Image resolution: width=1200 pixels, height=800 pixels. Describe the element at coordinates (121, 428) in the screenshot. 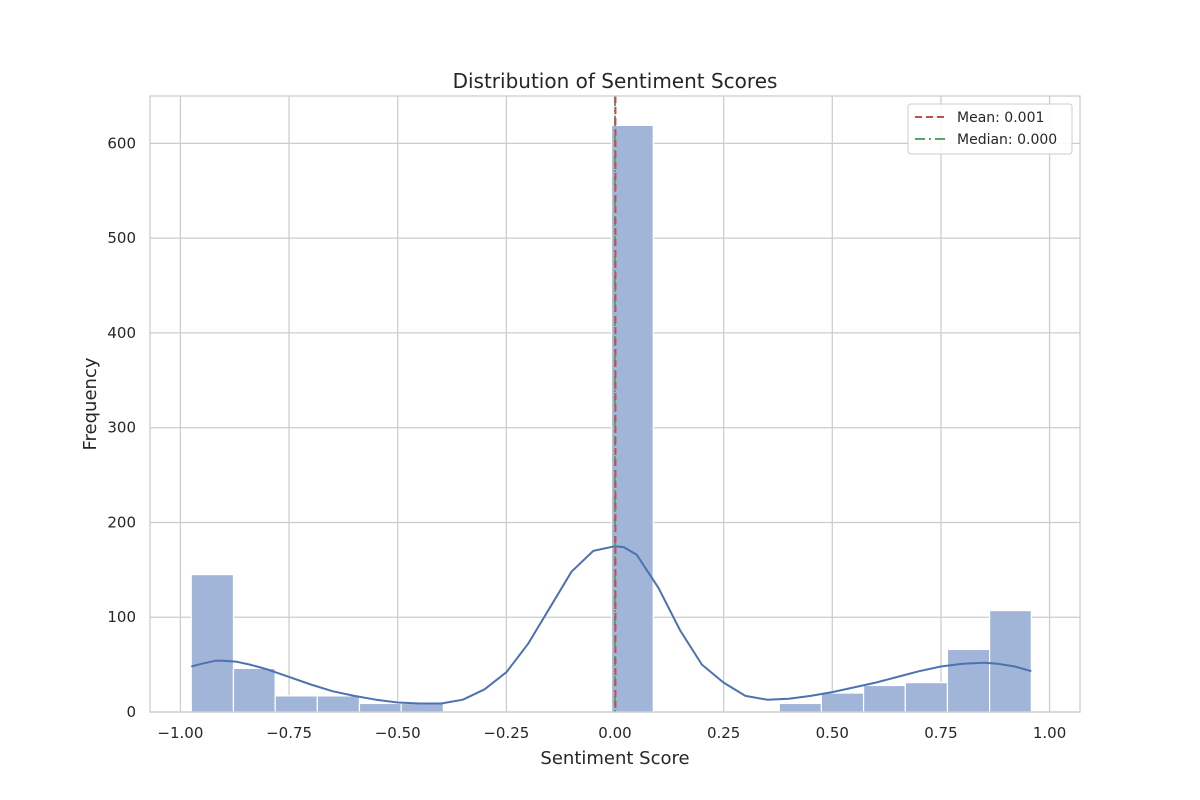

I see `y-tick-label: 300` at that location.